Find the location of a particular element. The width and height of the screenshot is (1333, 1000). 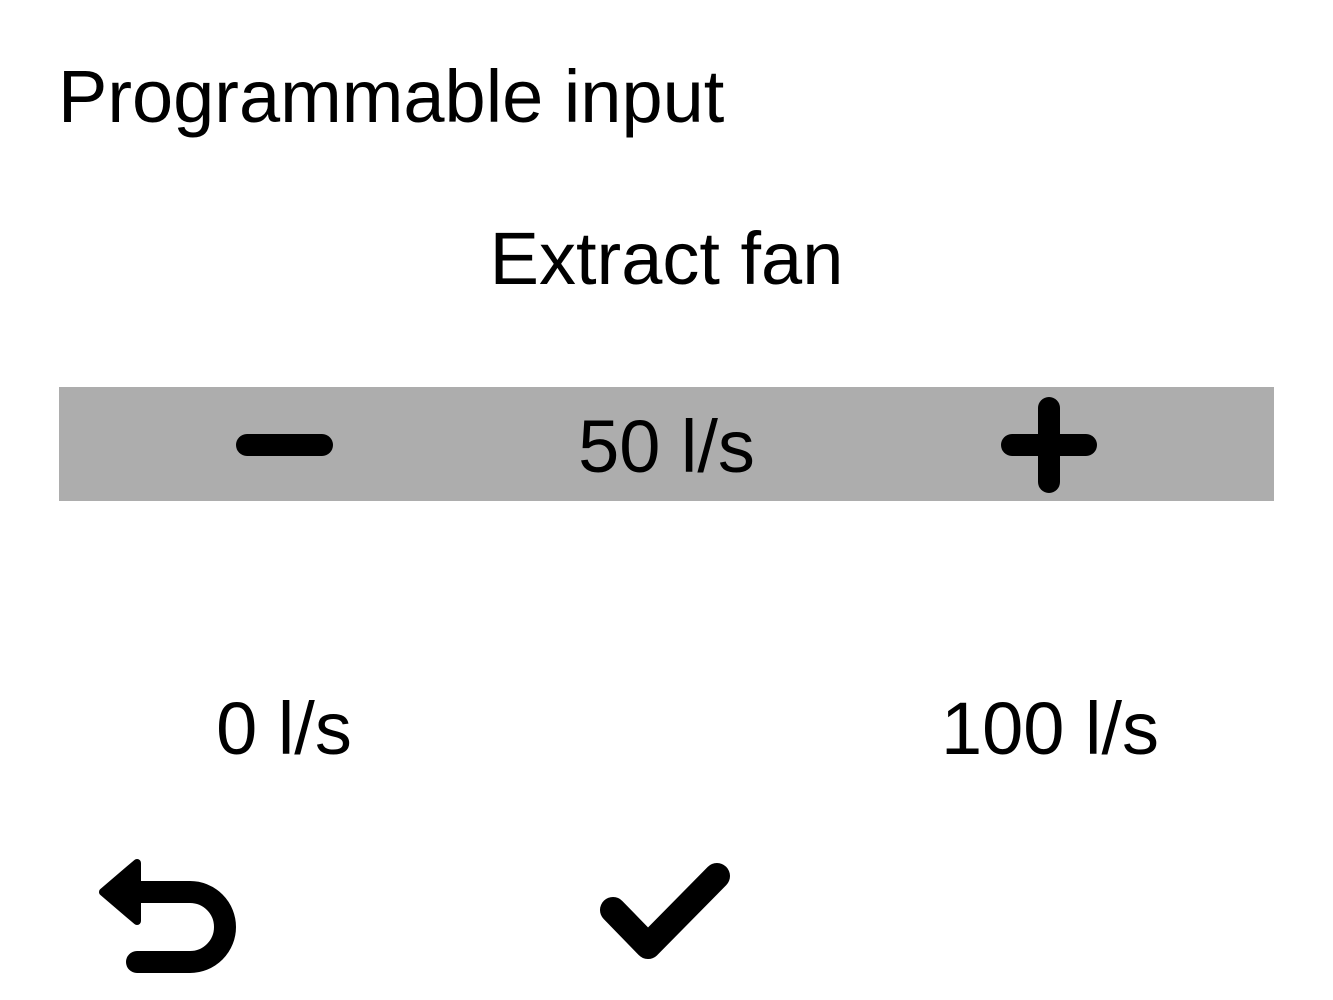

checkmark-icon is located at coordinates (665, 911).